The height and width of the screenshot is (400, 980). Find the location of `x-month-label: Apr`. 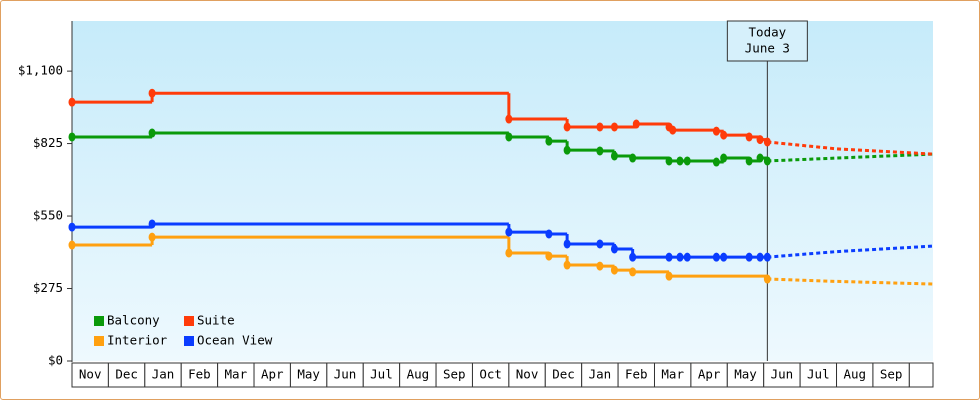

x-month-label: Apr is located at coordinates (709, 374).